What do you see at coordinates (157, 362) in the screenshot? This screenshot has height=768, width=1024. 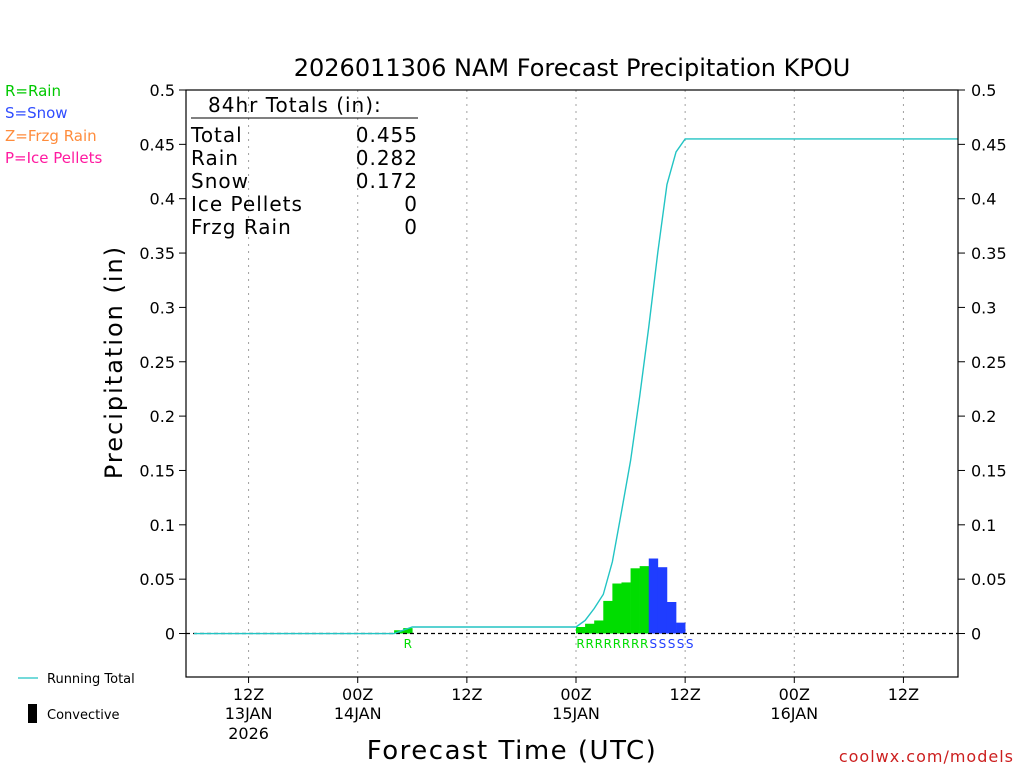 I see `y-tick-label-left: 0.25` at bounding box center [157, 362].